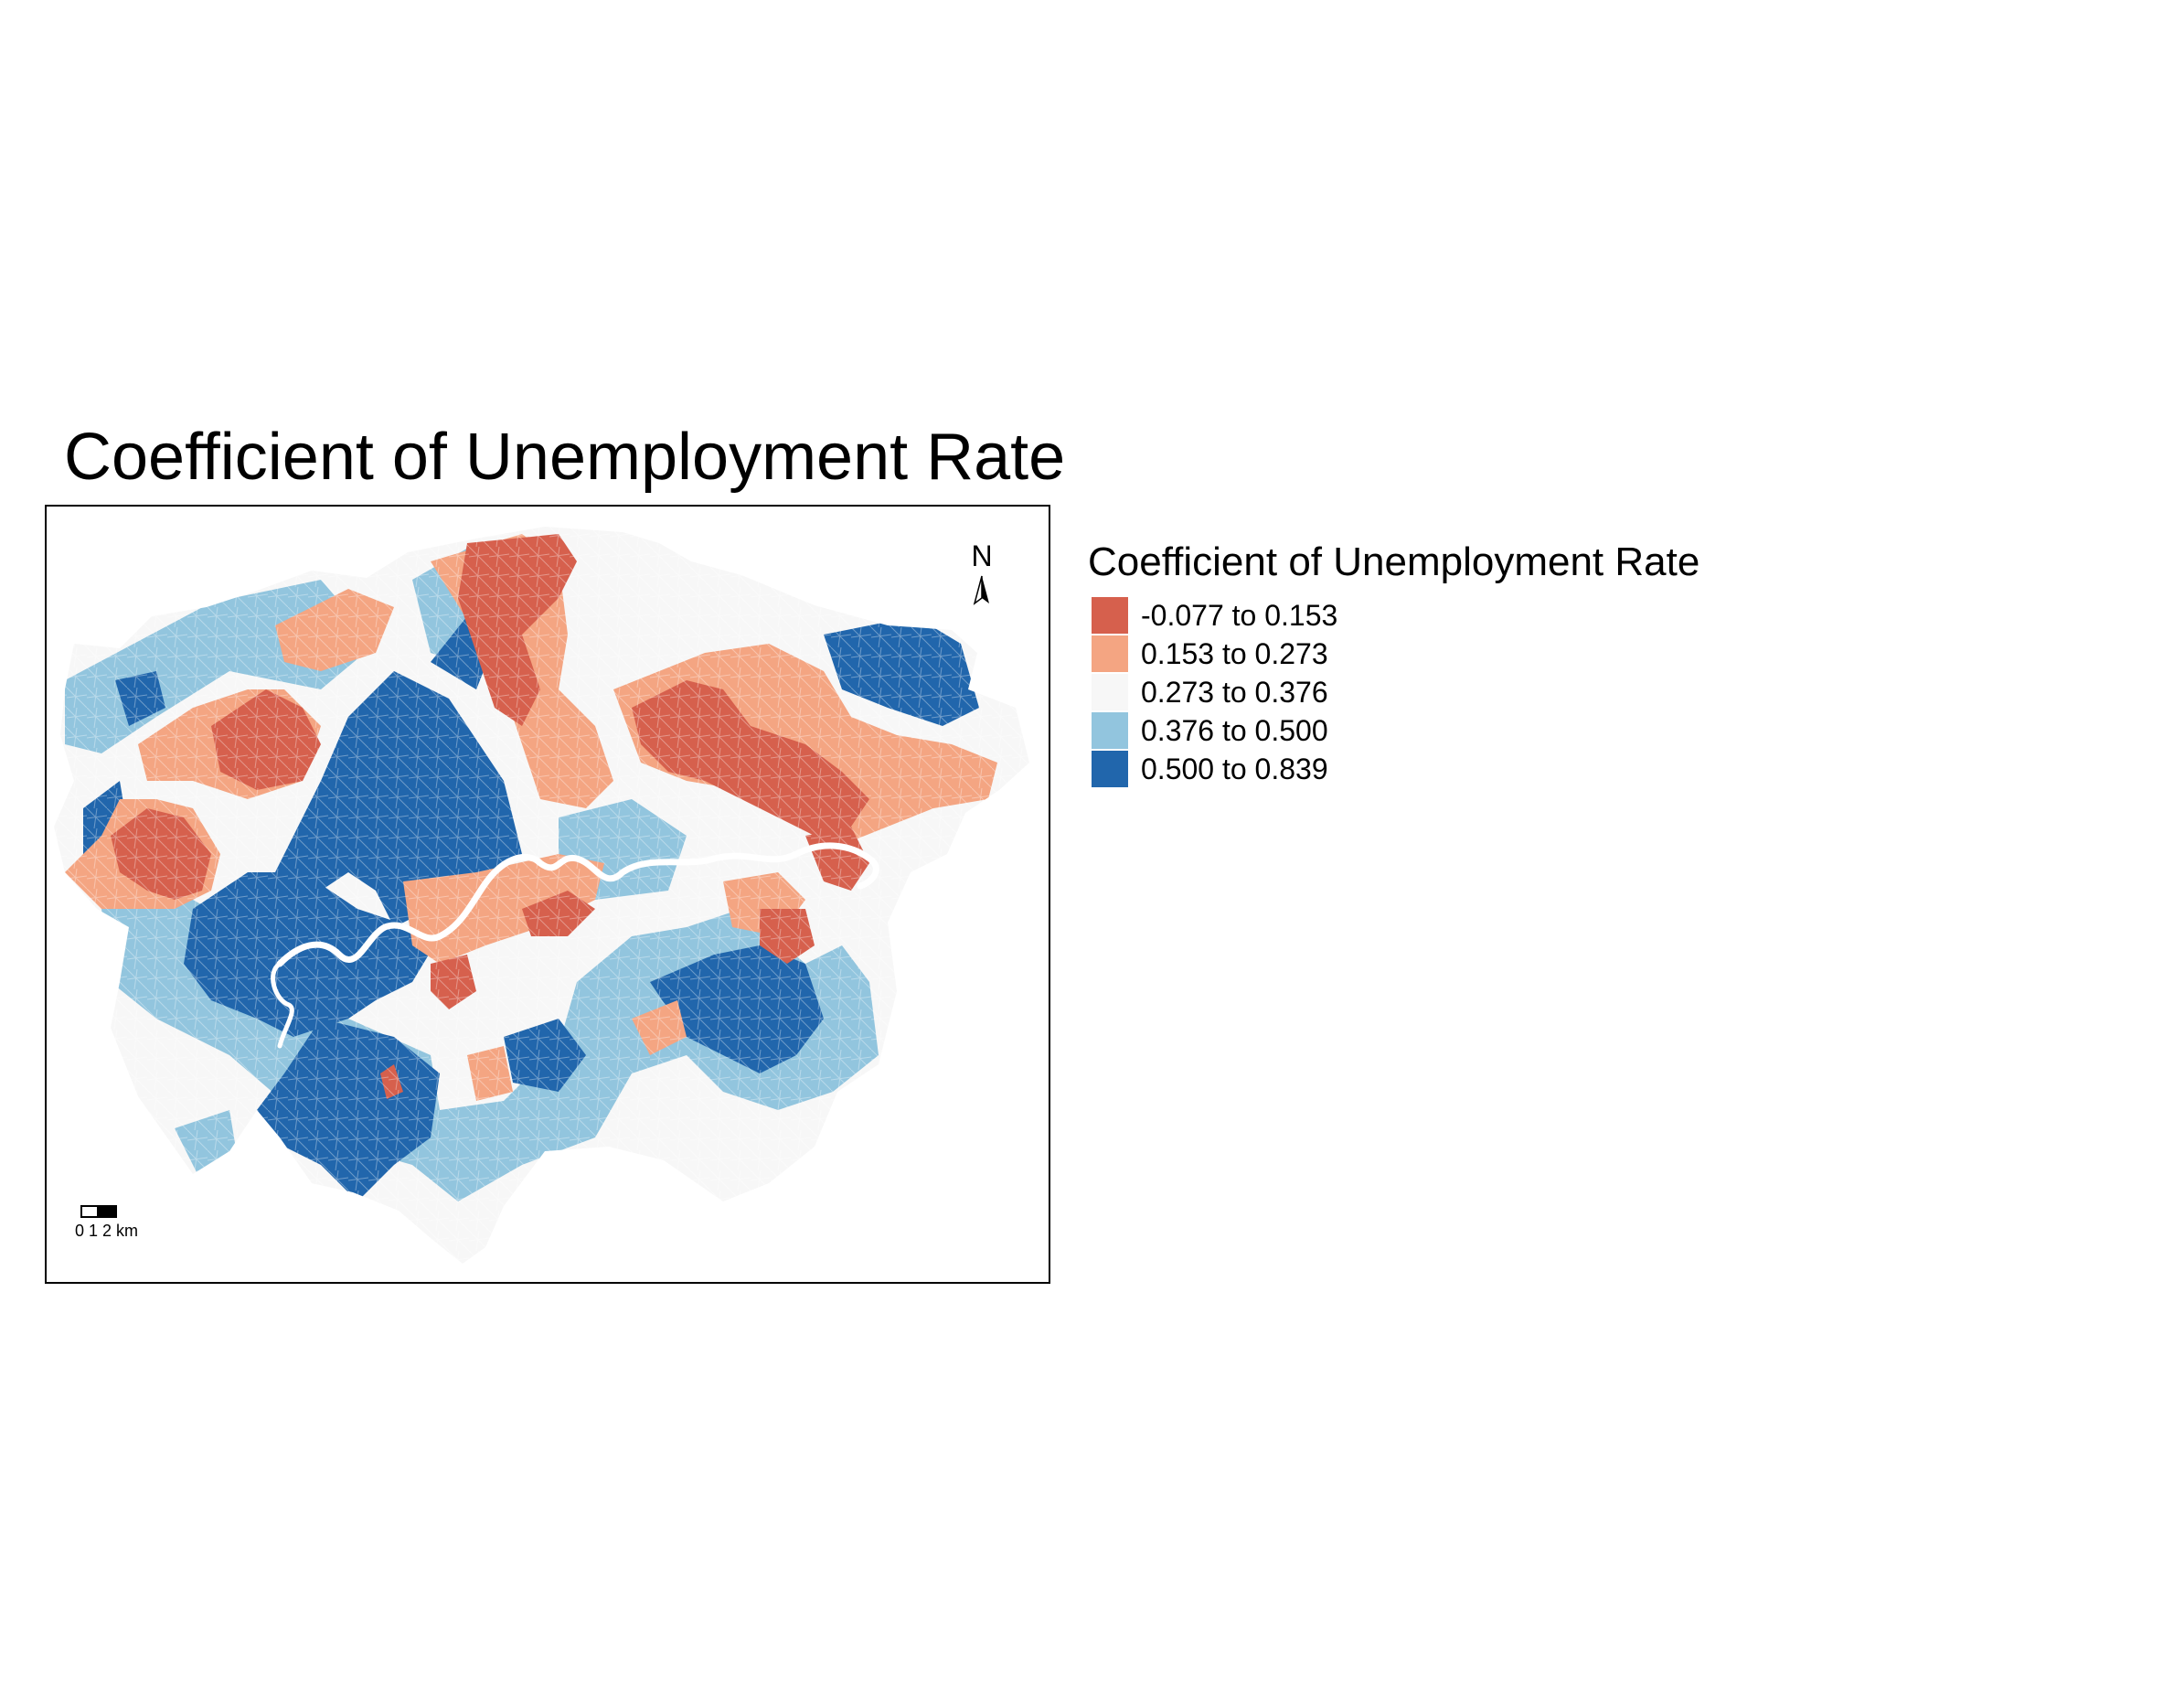 The width and height of the screenshot is (2184, 1687). I want to click on scale-bar: 0 1 2 km, so click(128, 1223).